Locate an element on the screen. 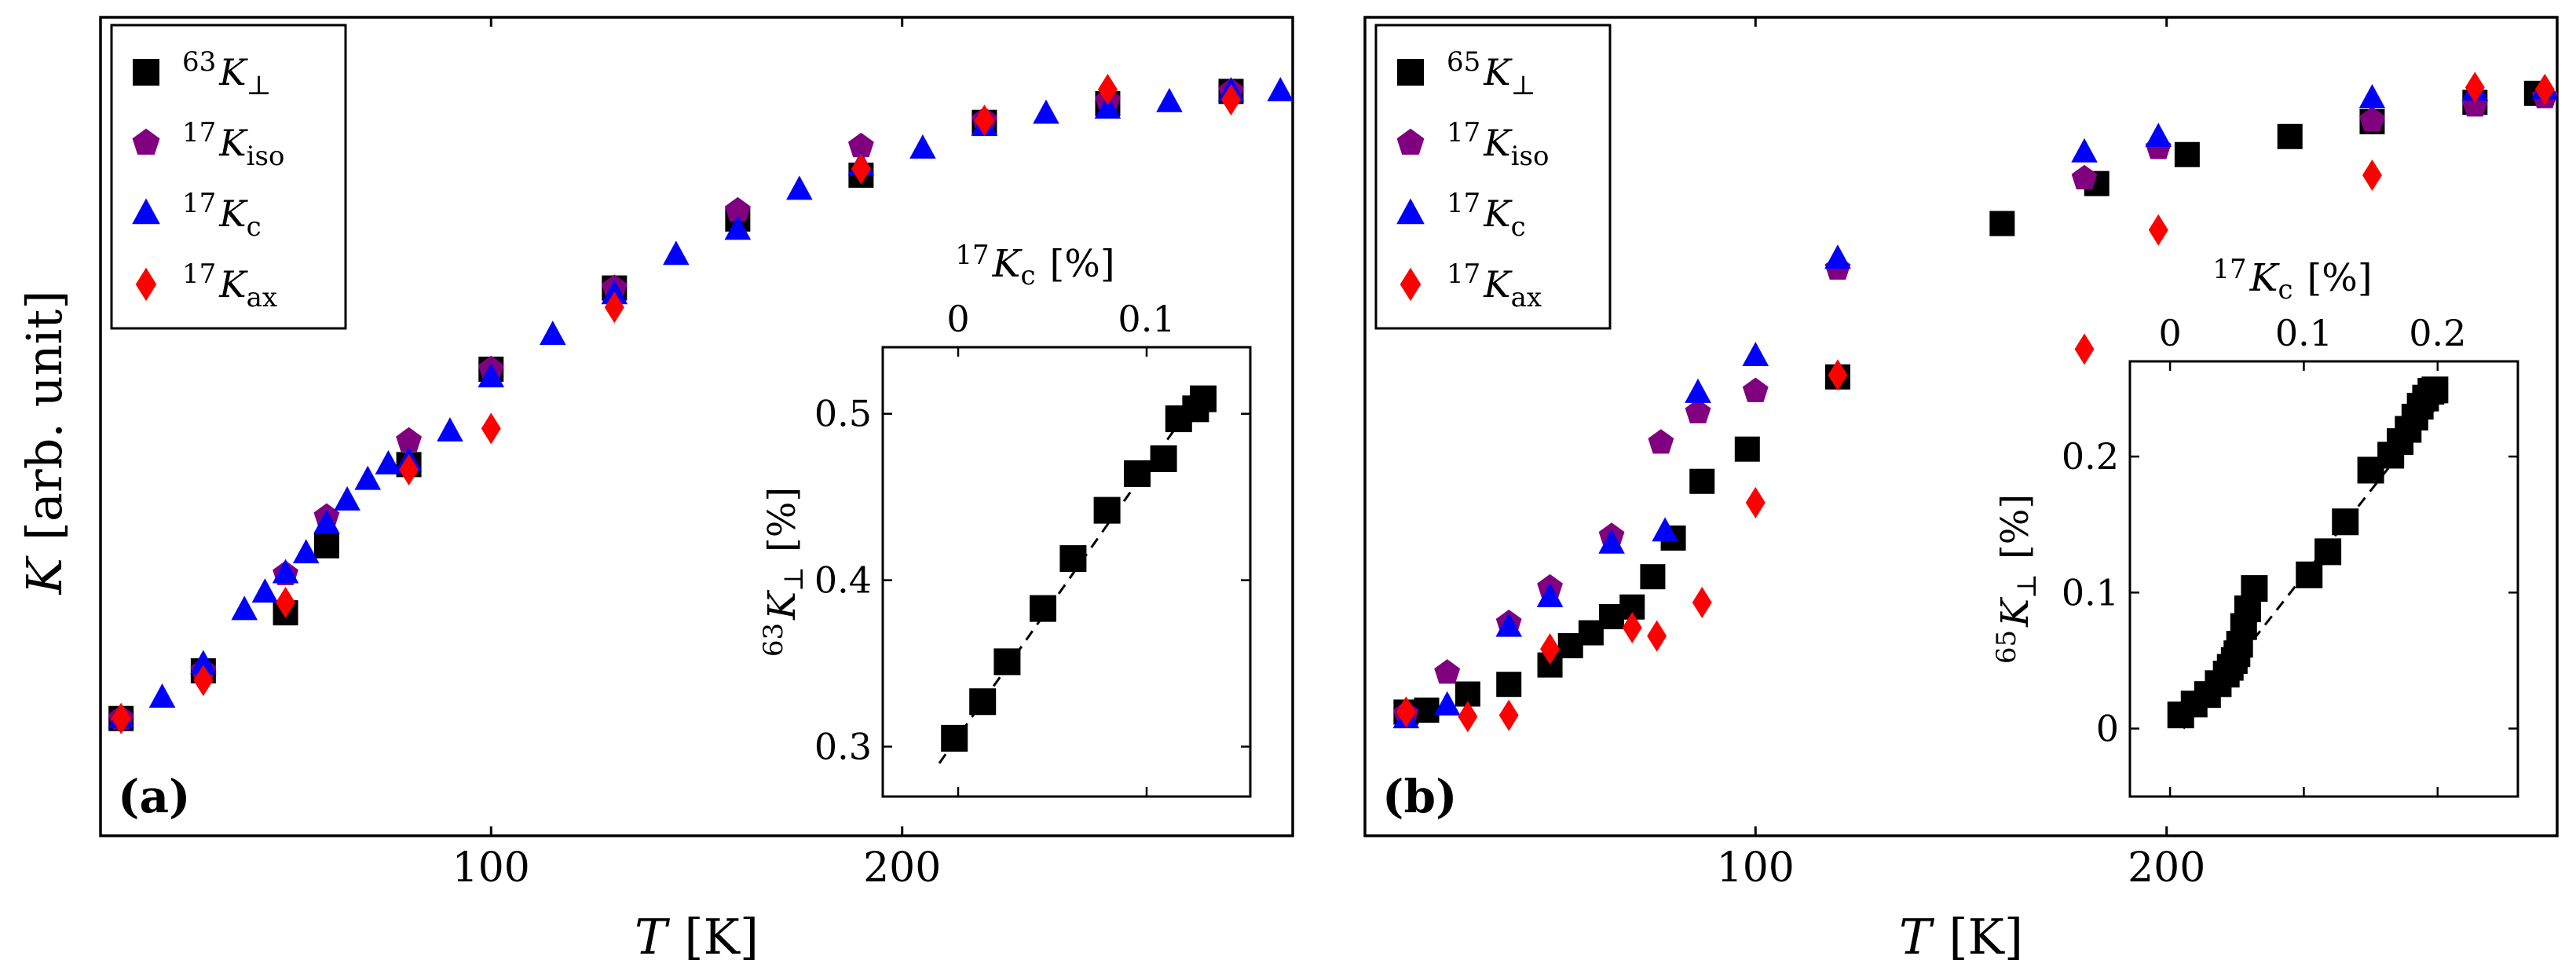 This screenshot has height=978, width=2576. inset-y-tick-label: 0 is located at coordinates (2108, 728).